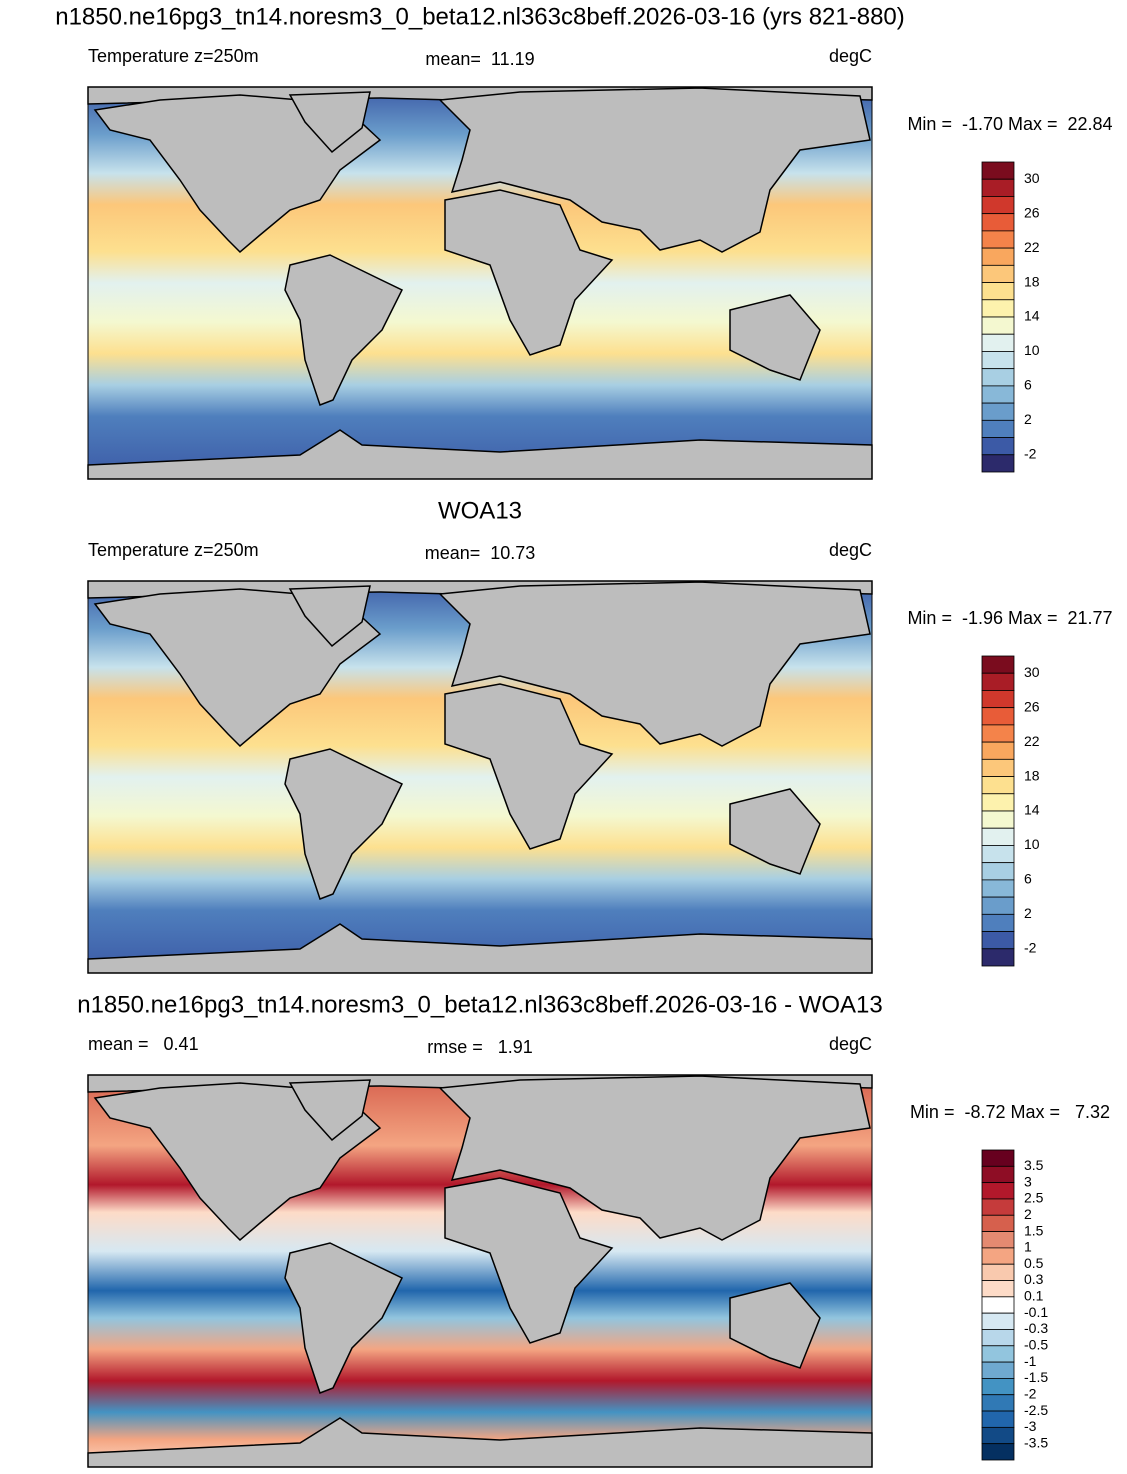 Image resolution: width=1127 pixels, height=1474 pixels. Describe the element at coordinates (1032, 775) in the screenshot. I see `colorbar-label: 18` at that location.